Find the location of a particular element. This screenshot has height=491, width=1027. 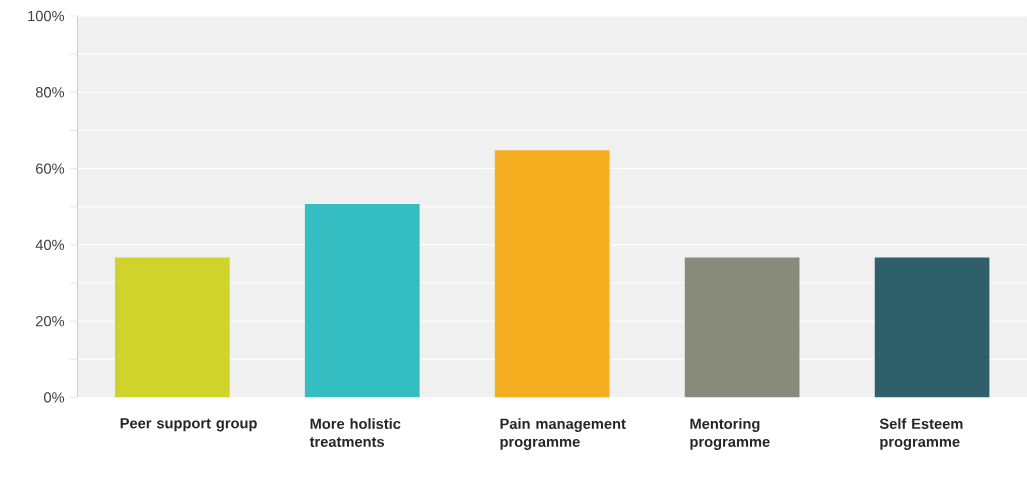

x-tick-label: Peer support group is located at coordinates (188, 425).